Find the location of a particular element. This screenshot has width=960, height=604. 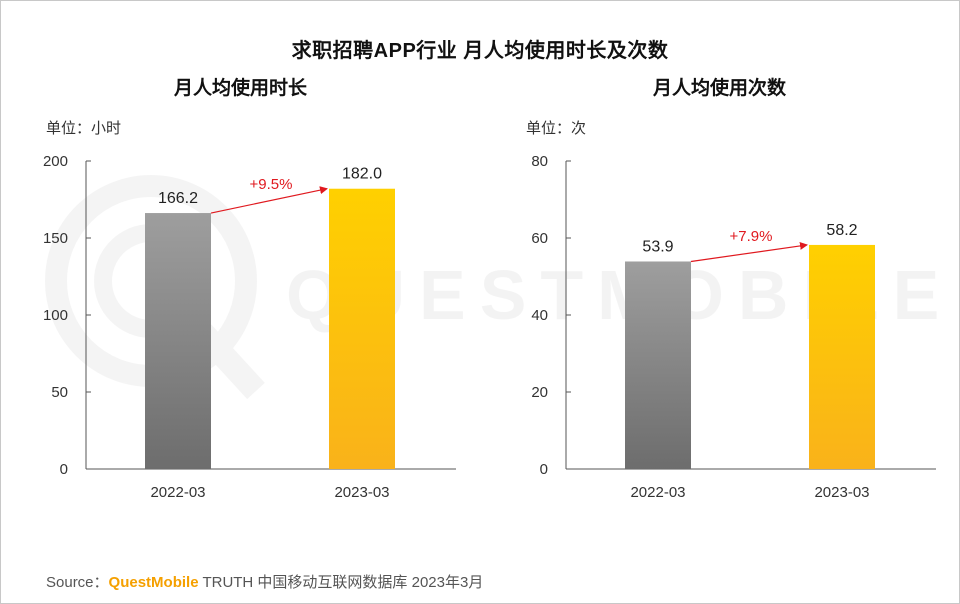

growth-label: +7.9% is located at coordinates (751, 236).